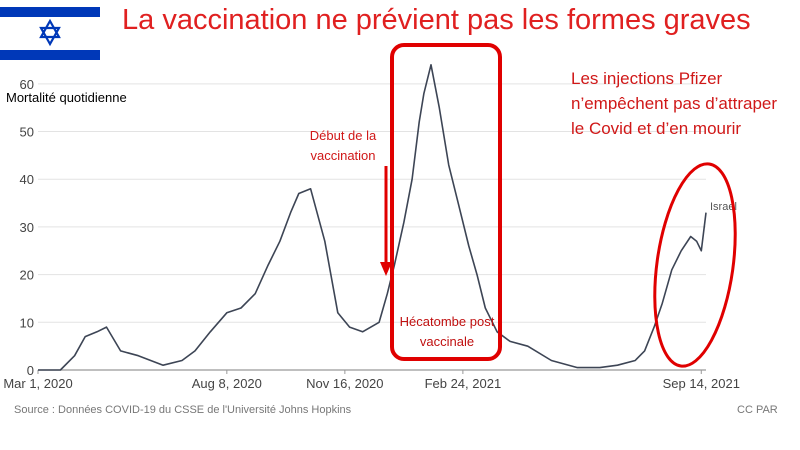 The width and height of the screenshot is (800, 450). Describe the element at coordinates (227, 383) in the screenshot. I see `x-tick-label: Aug 8, 2020` at that location.